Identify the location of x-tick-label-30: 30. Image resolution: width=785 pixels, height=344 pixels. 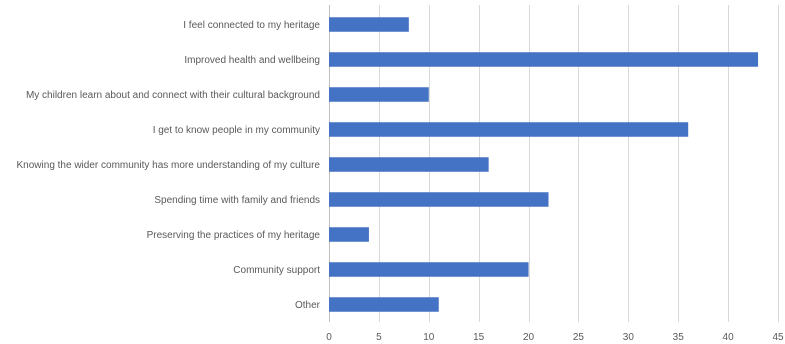
(629, 337).